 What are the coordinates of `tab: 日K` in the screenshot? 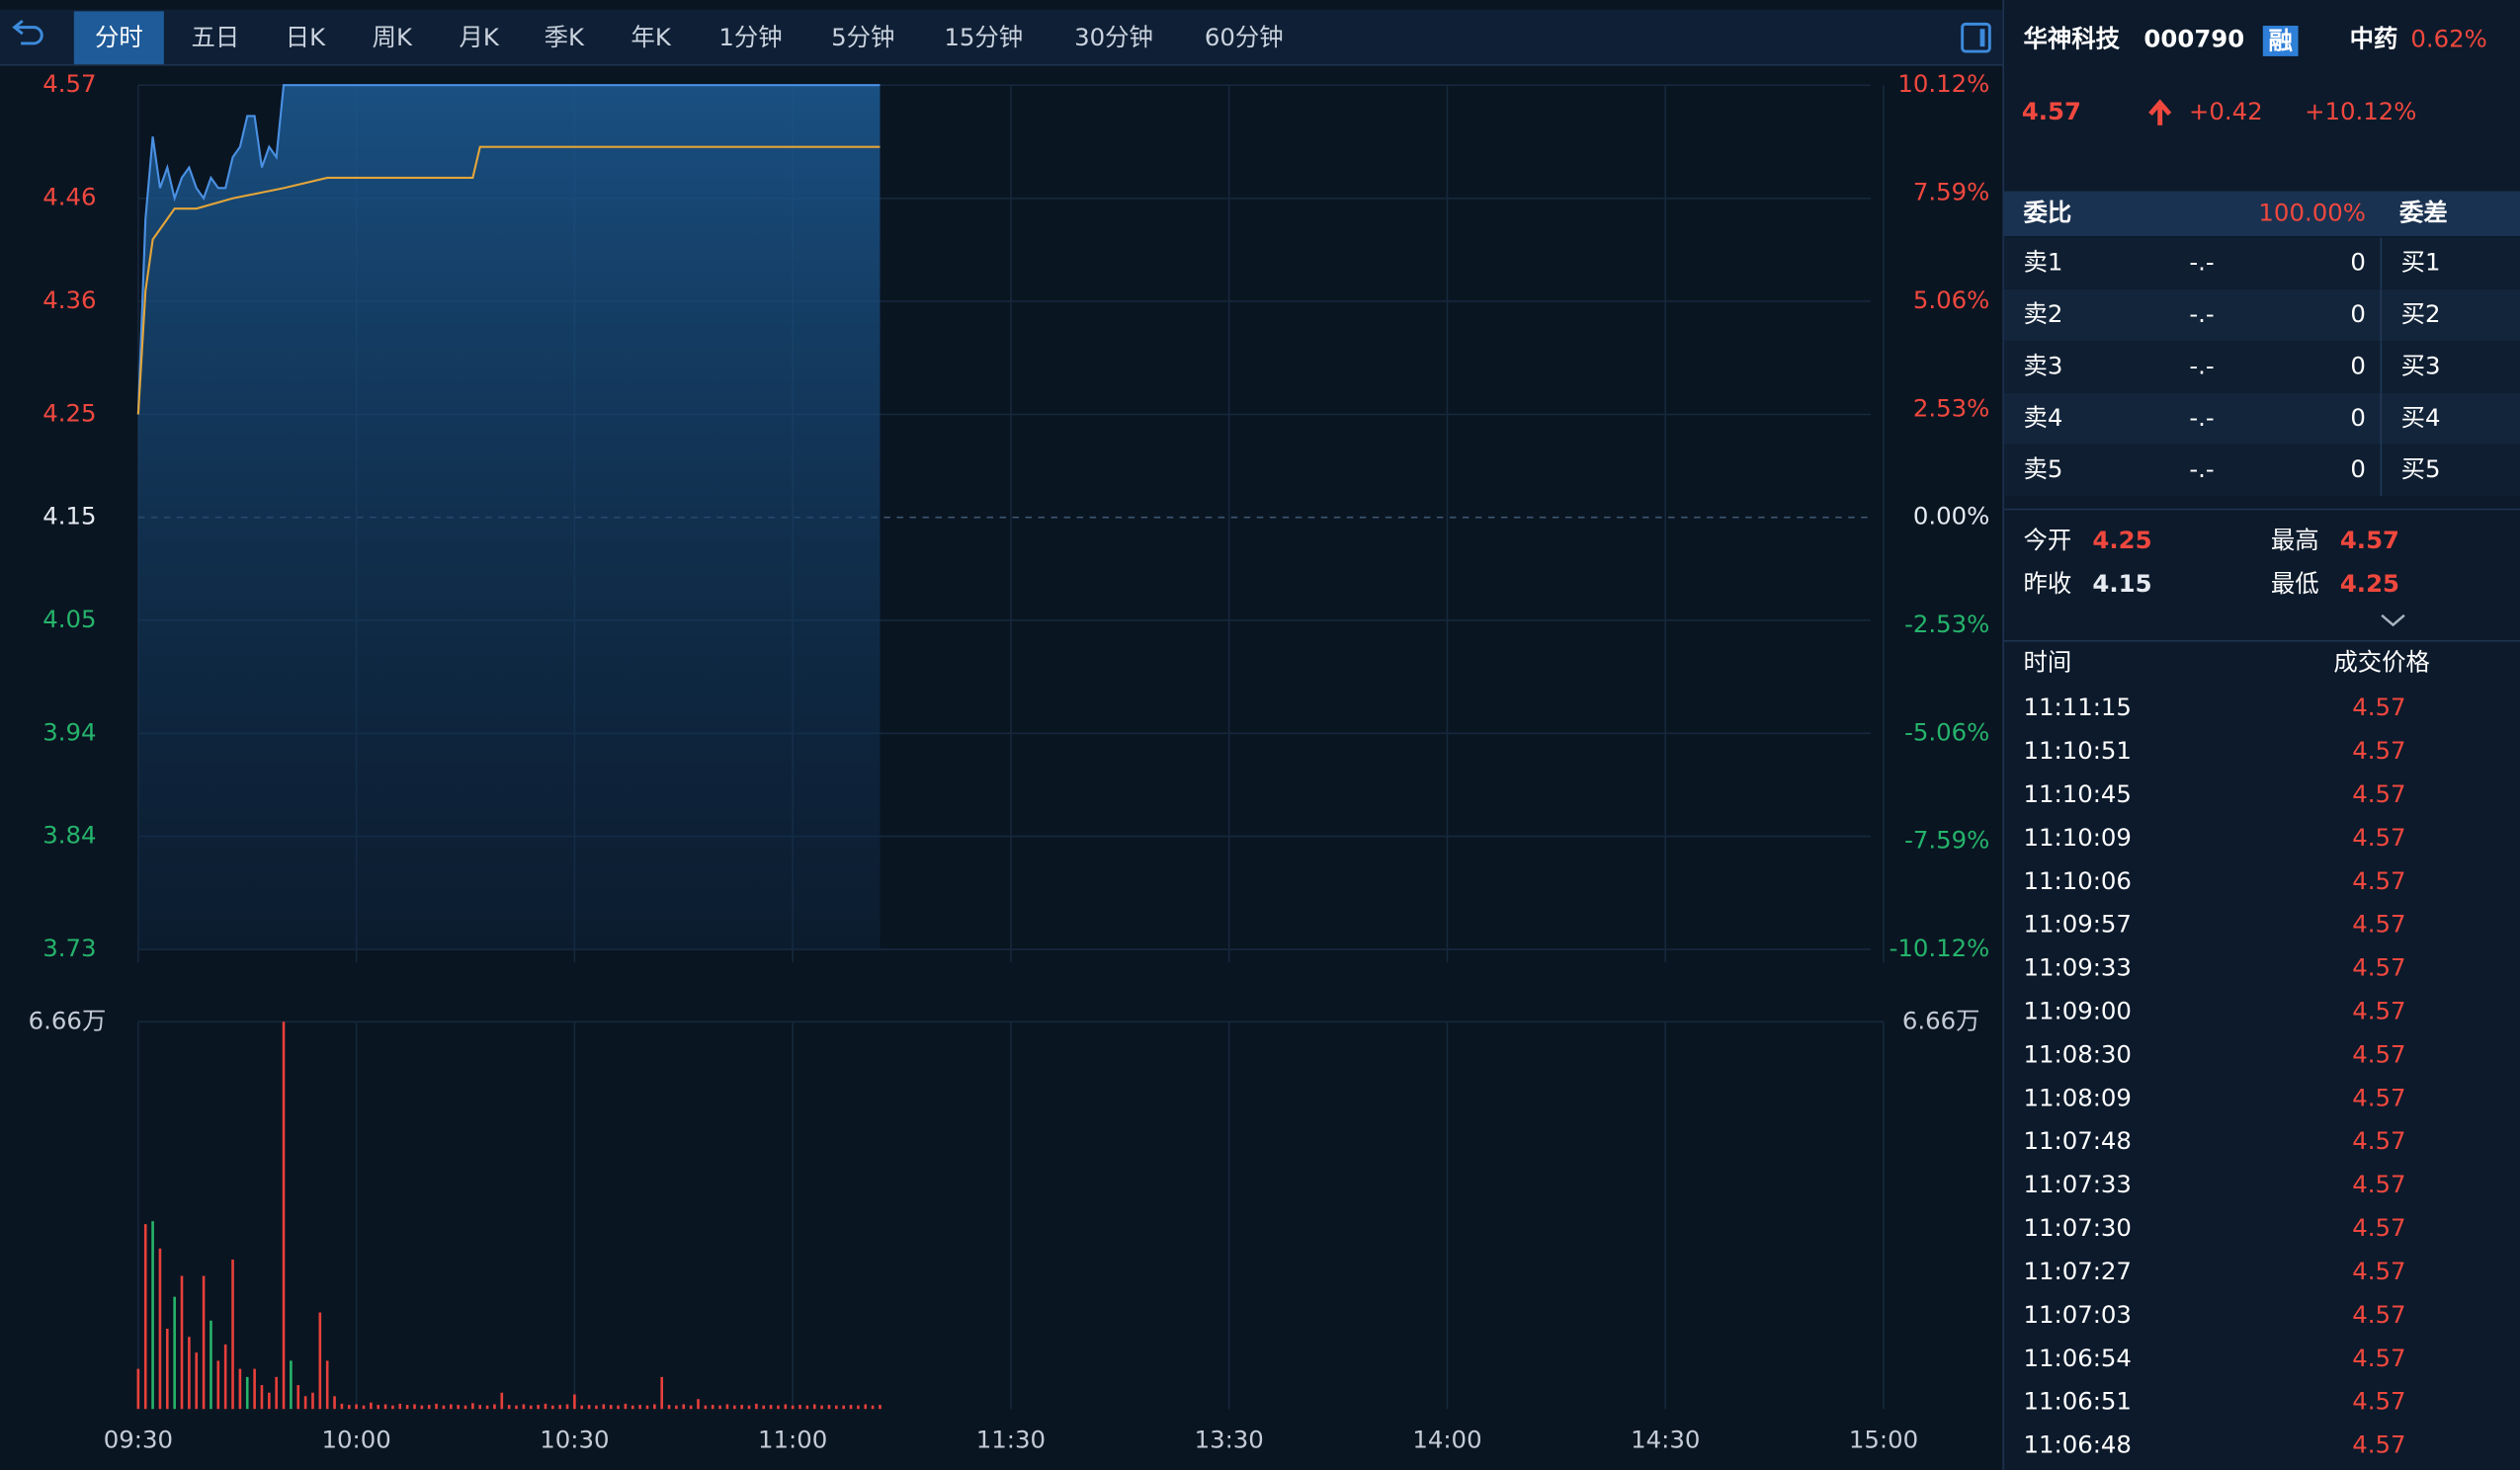 It's located at (306, 37).